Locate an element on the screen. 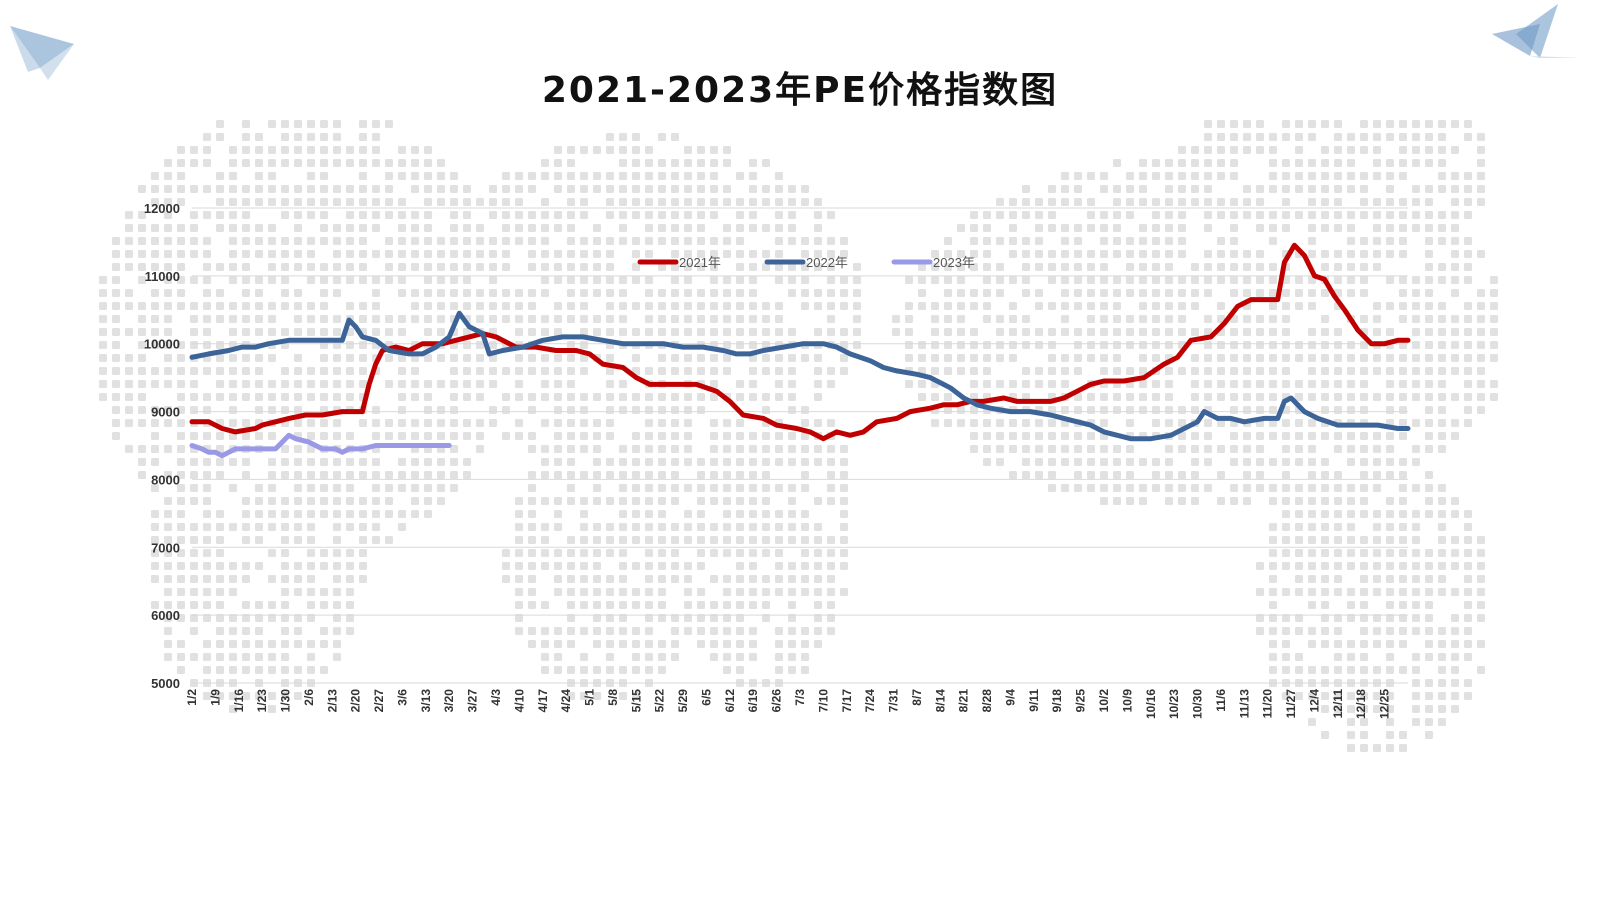 This screenshot has width=1600, height=904. y-tick-label: 11000 is located at coordinates (162, 276).